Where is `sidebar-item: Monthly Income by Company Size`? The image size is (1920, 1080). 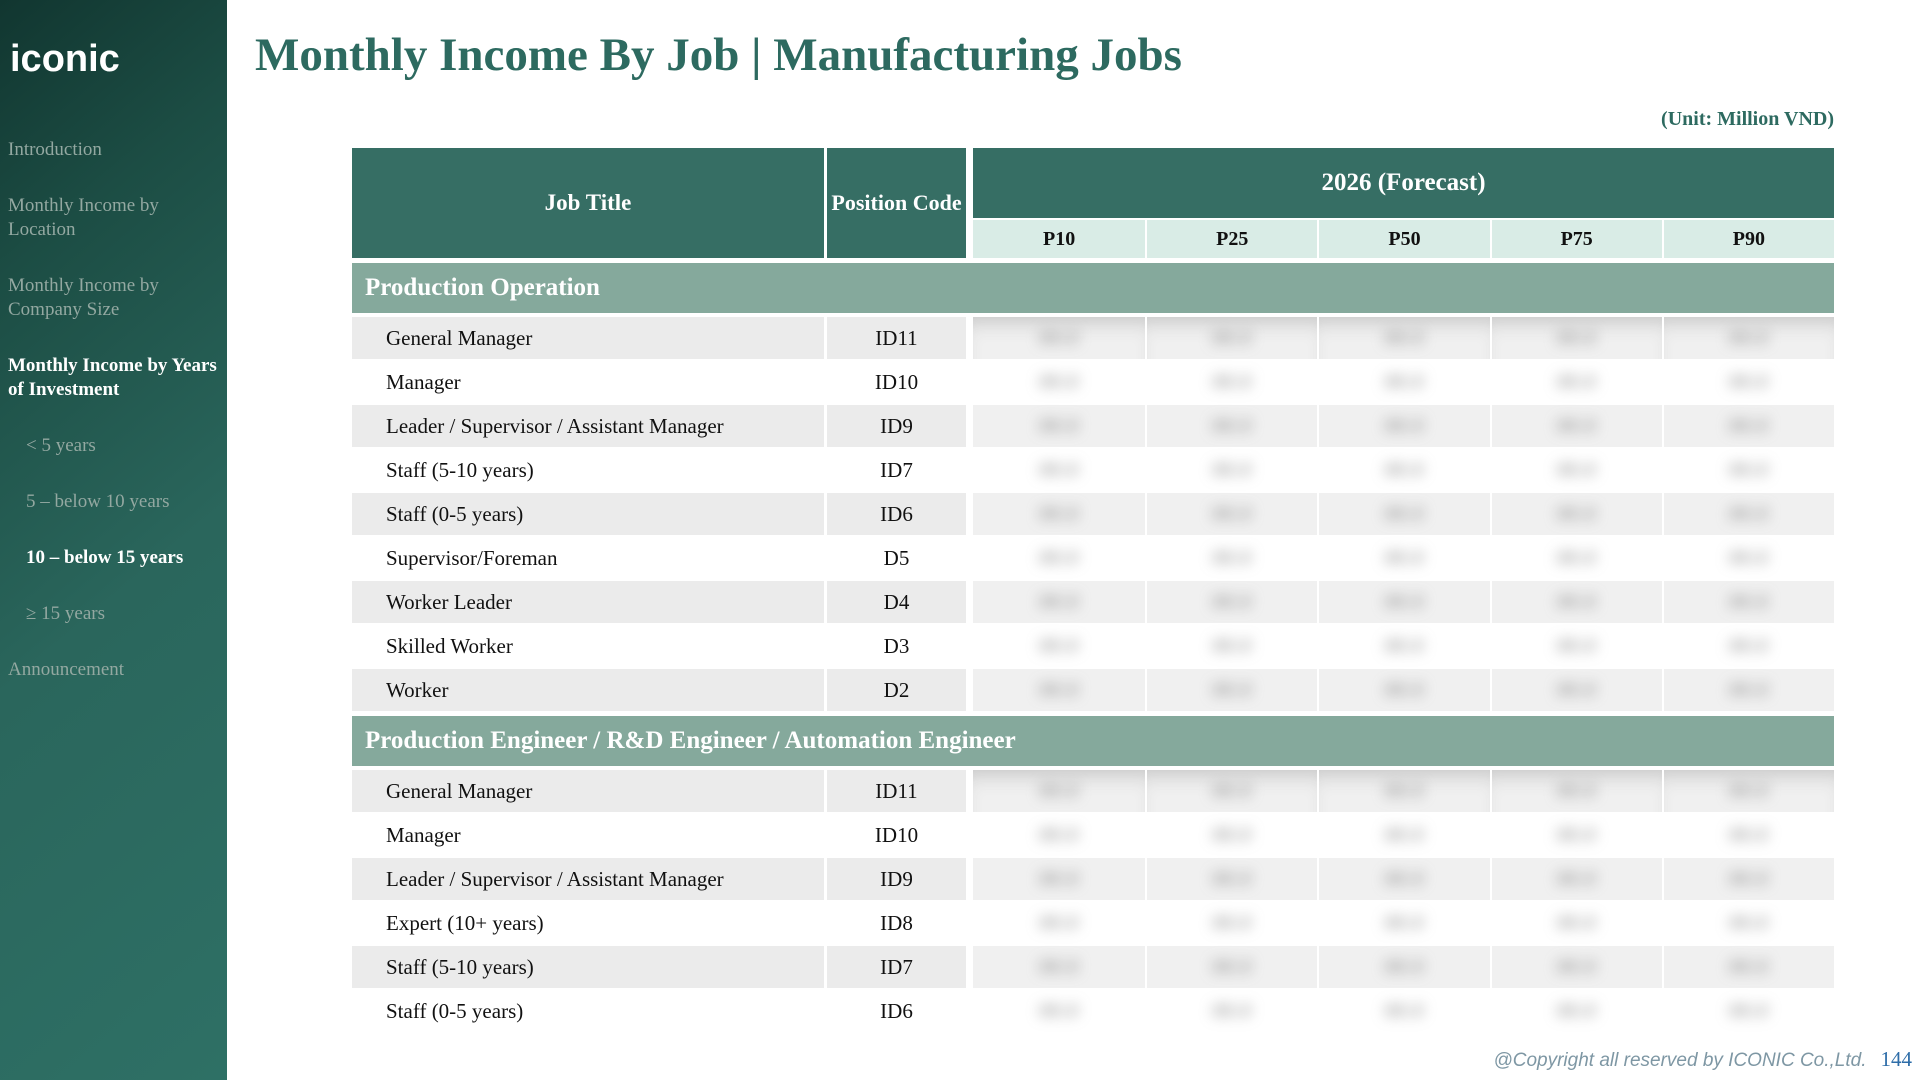
sidebar-item: Monthly Income by Company Size is located at coordinates (83, 297).